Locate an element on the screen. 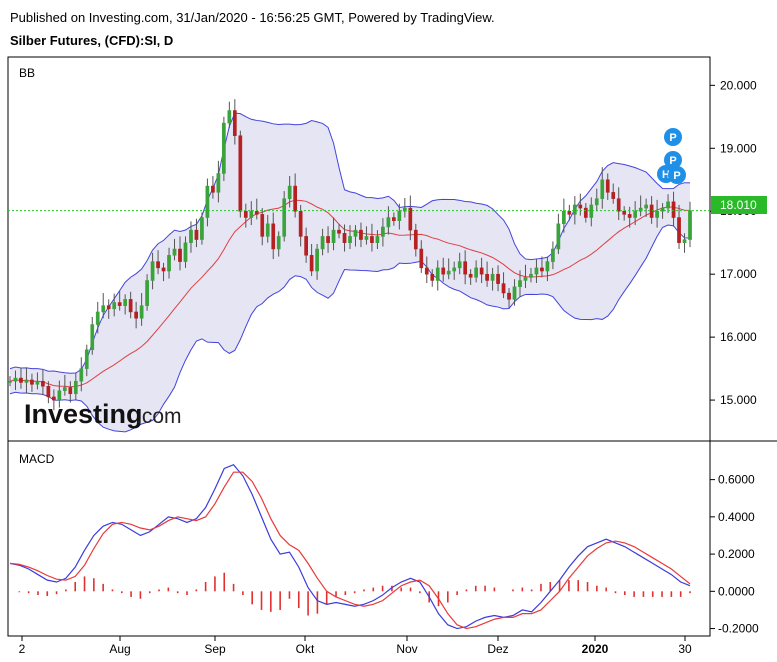 This screenshot has height=662, width=777. event-markers: P P H P is located at coordinates (671, 156).